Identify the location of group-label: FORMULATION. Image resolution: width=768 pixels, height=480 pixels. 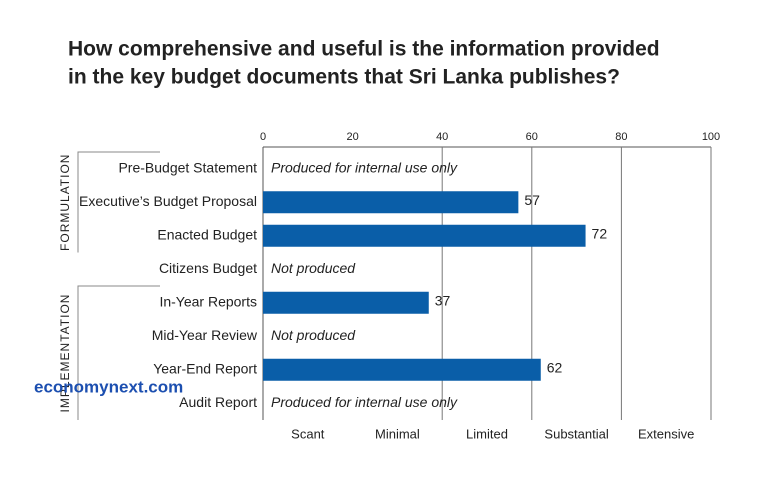
(65, 202).